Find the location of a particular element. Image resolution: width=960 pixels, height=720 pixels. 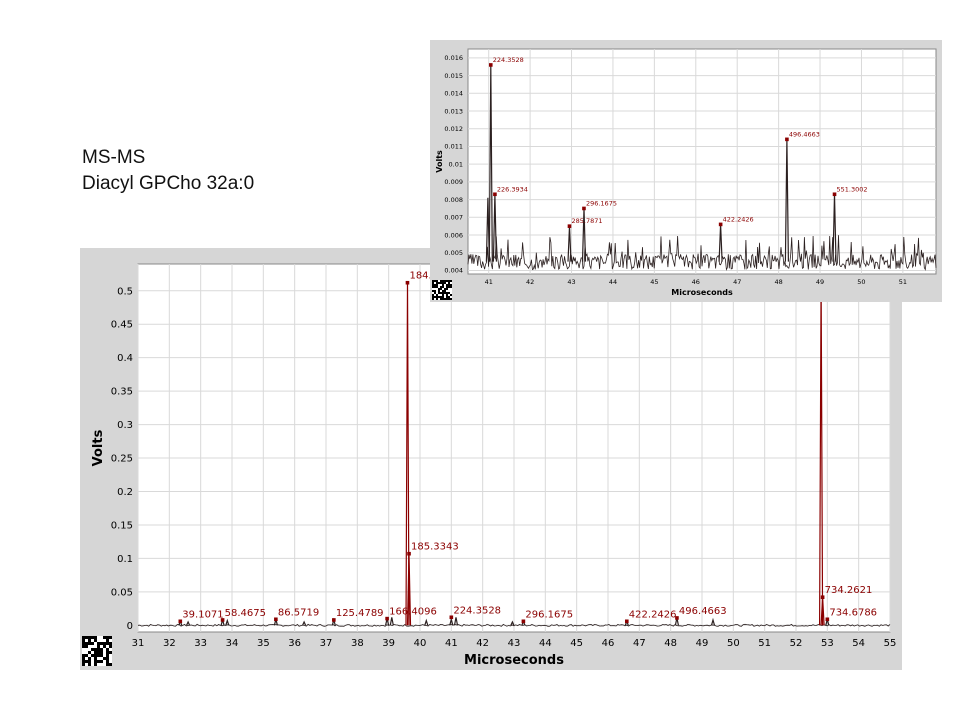

x-tick-label: 38 is located at coordinates (357, 643).